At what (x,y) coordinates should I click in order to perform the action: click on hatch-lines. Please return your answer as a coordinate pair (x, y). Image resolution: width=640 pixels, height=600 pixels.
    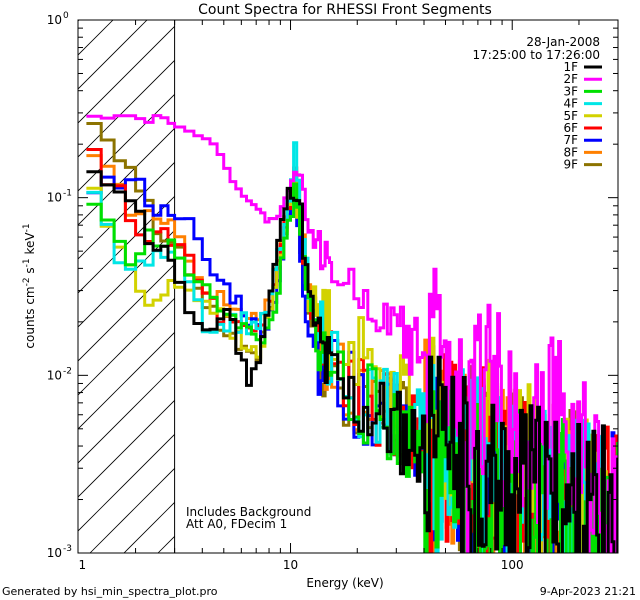
    Looking at the image, I should click on (126, 286).